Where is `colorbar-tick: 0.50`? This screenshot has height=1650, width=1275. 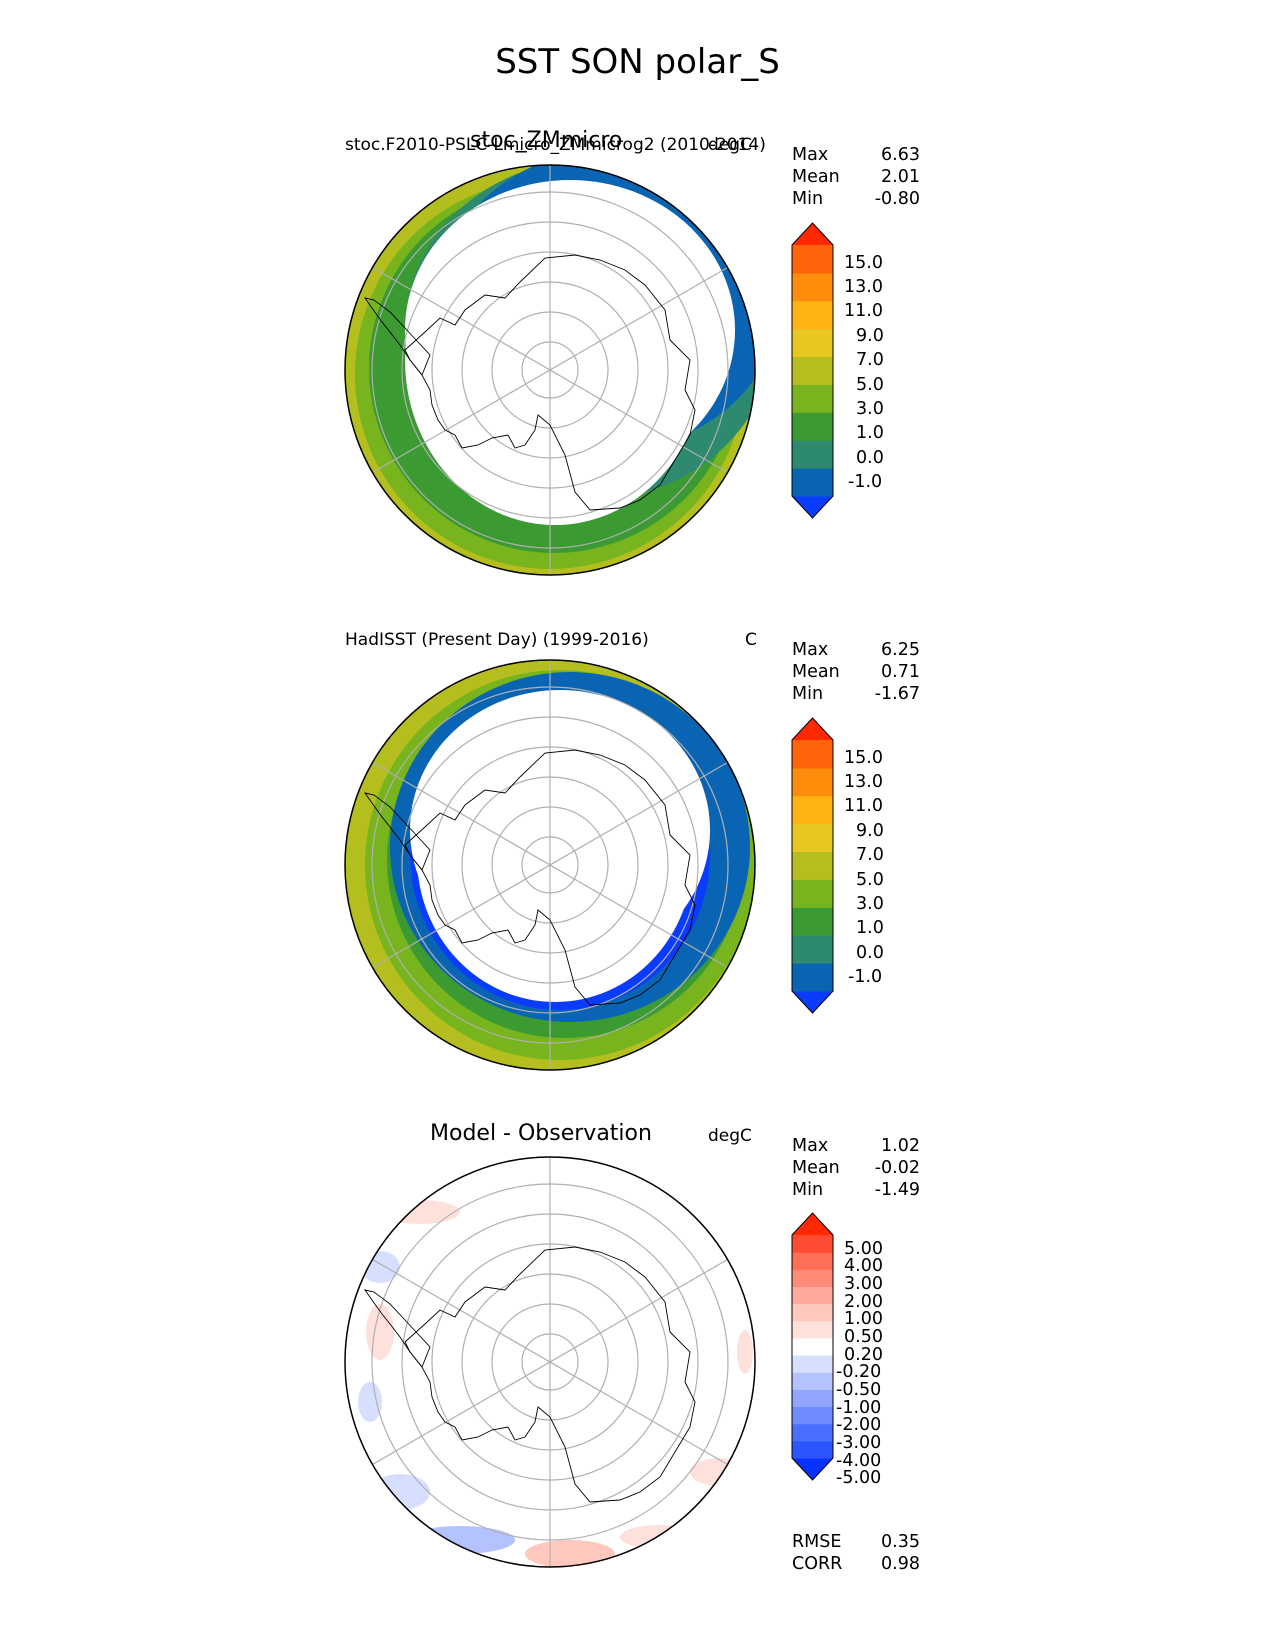
colorbar-tick: 0.50 is located at coordinates (863, 1337).